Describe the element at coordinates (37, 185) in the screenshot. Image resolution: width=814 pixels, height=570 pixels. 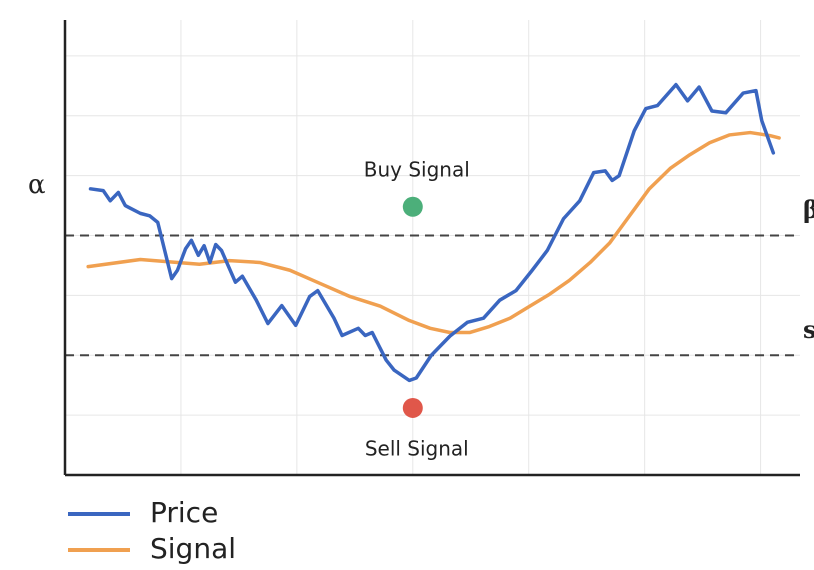
I see `annotation: α` at that location.